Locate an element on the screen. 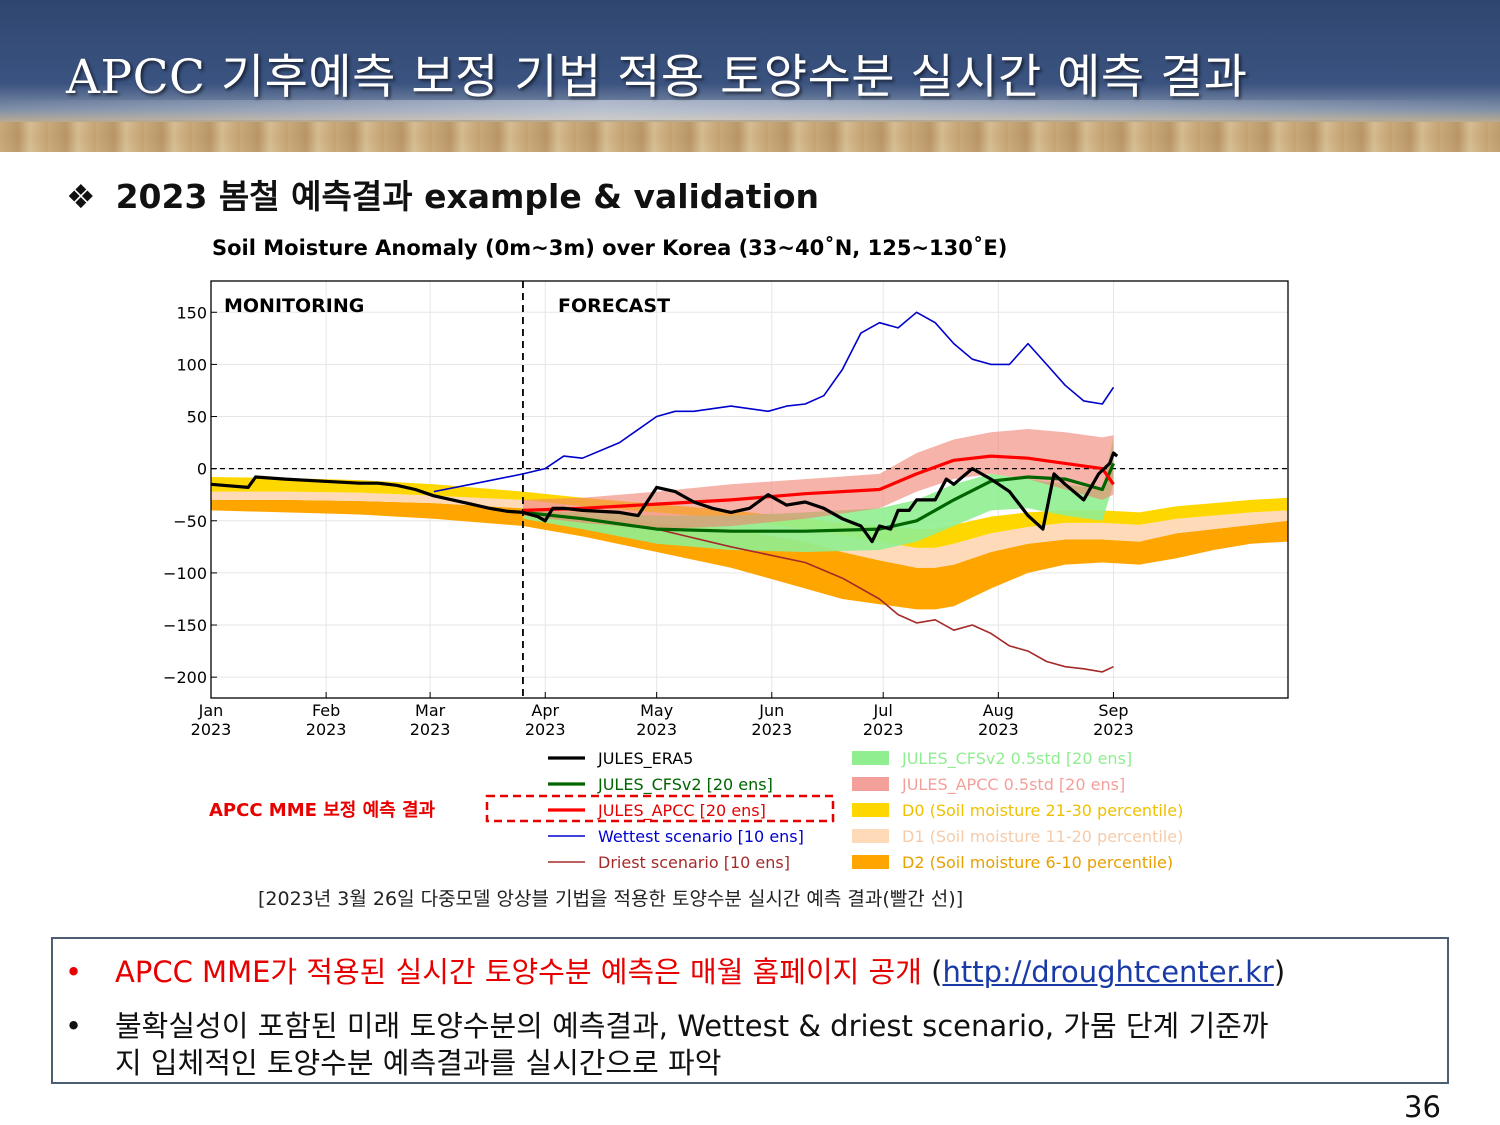 This screenshot has height=1125, width=1500. x-tick-label-month: Mar is located at coordinates (430, 710).